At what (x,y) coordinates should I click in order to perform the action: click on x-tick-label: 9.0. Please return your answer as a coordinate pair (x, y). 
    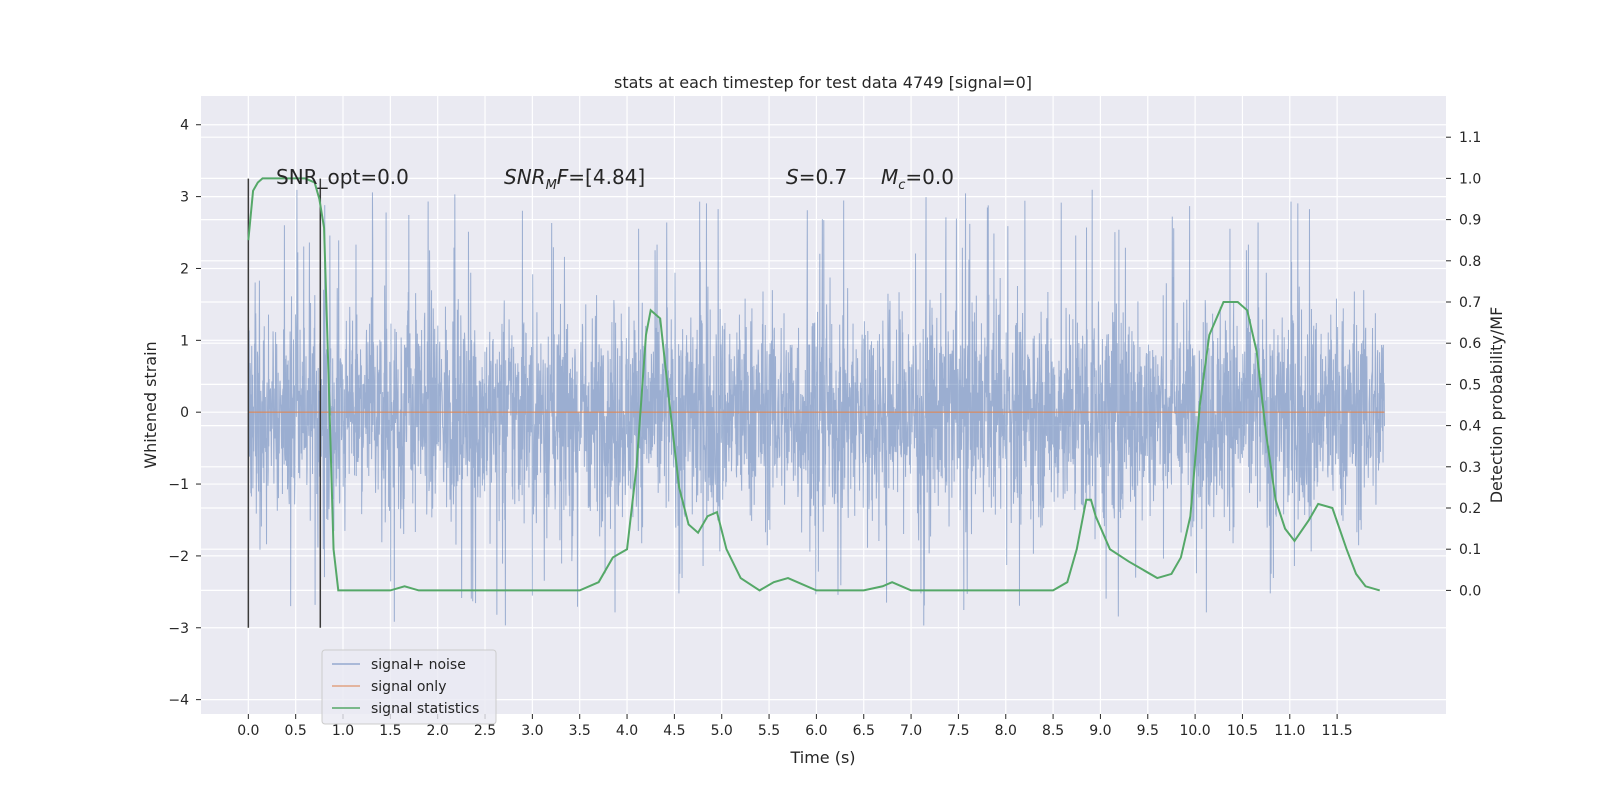
    Looking at the image, I should click on (1100, 731).